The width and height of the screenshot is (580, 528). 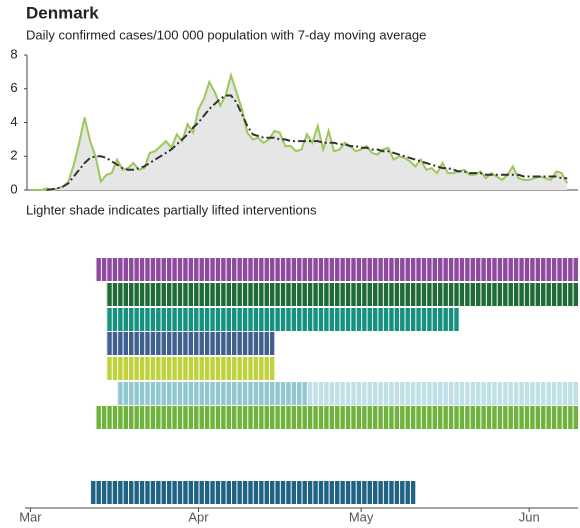 I want to click on y-tick-label: 6, so click(x=13, y=87).